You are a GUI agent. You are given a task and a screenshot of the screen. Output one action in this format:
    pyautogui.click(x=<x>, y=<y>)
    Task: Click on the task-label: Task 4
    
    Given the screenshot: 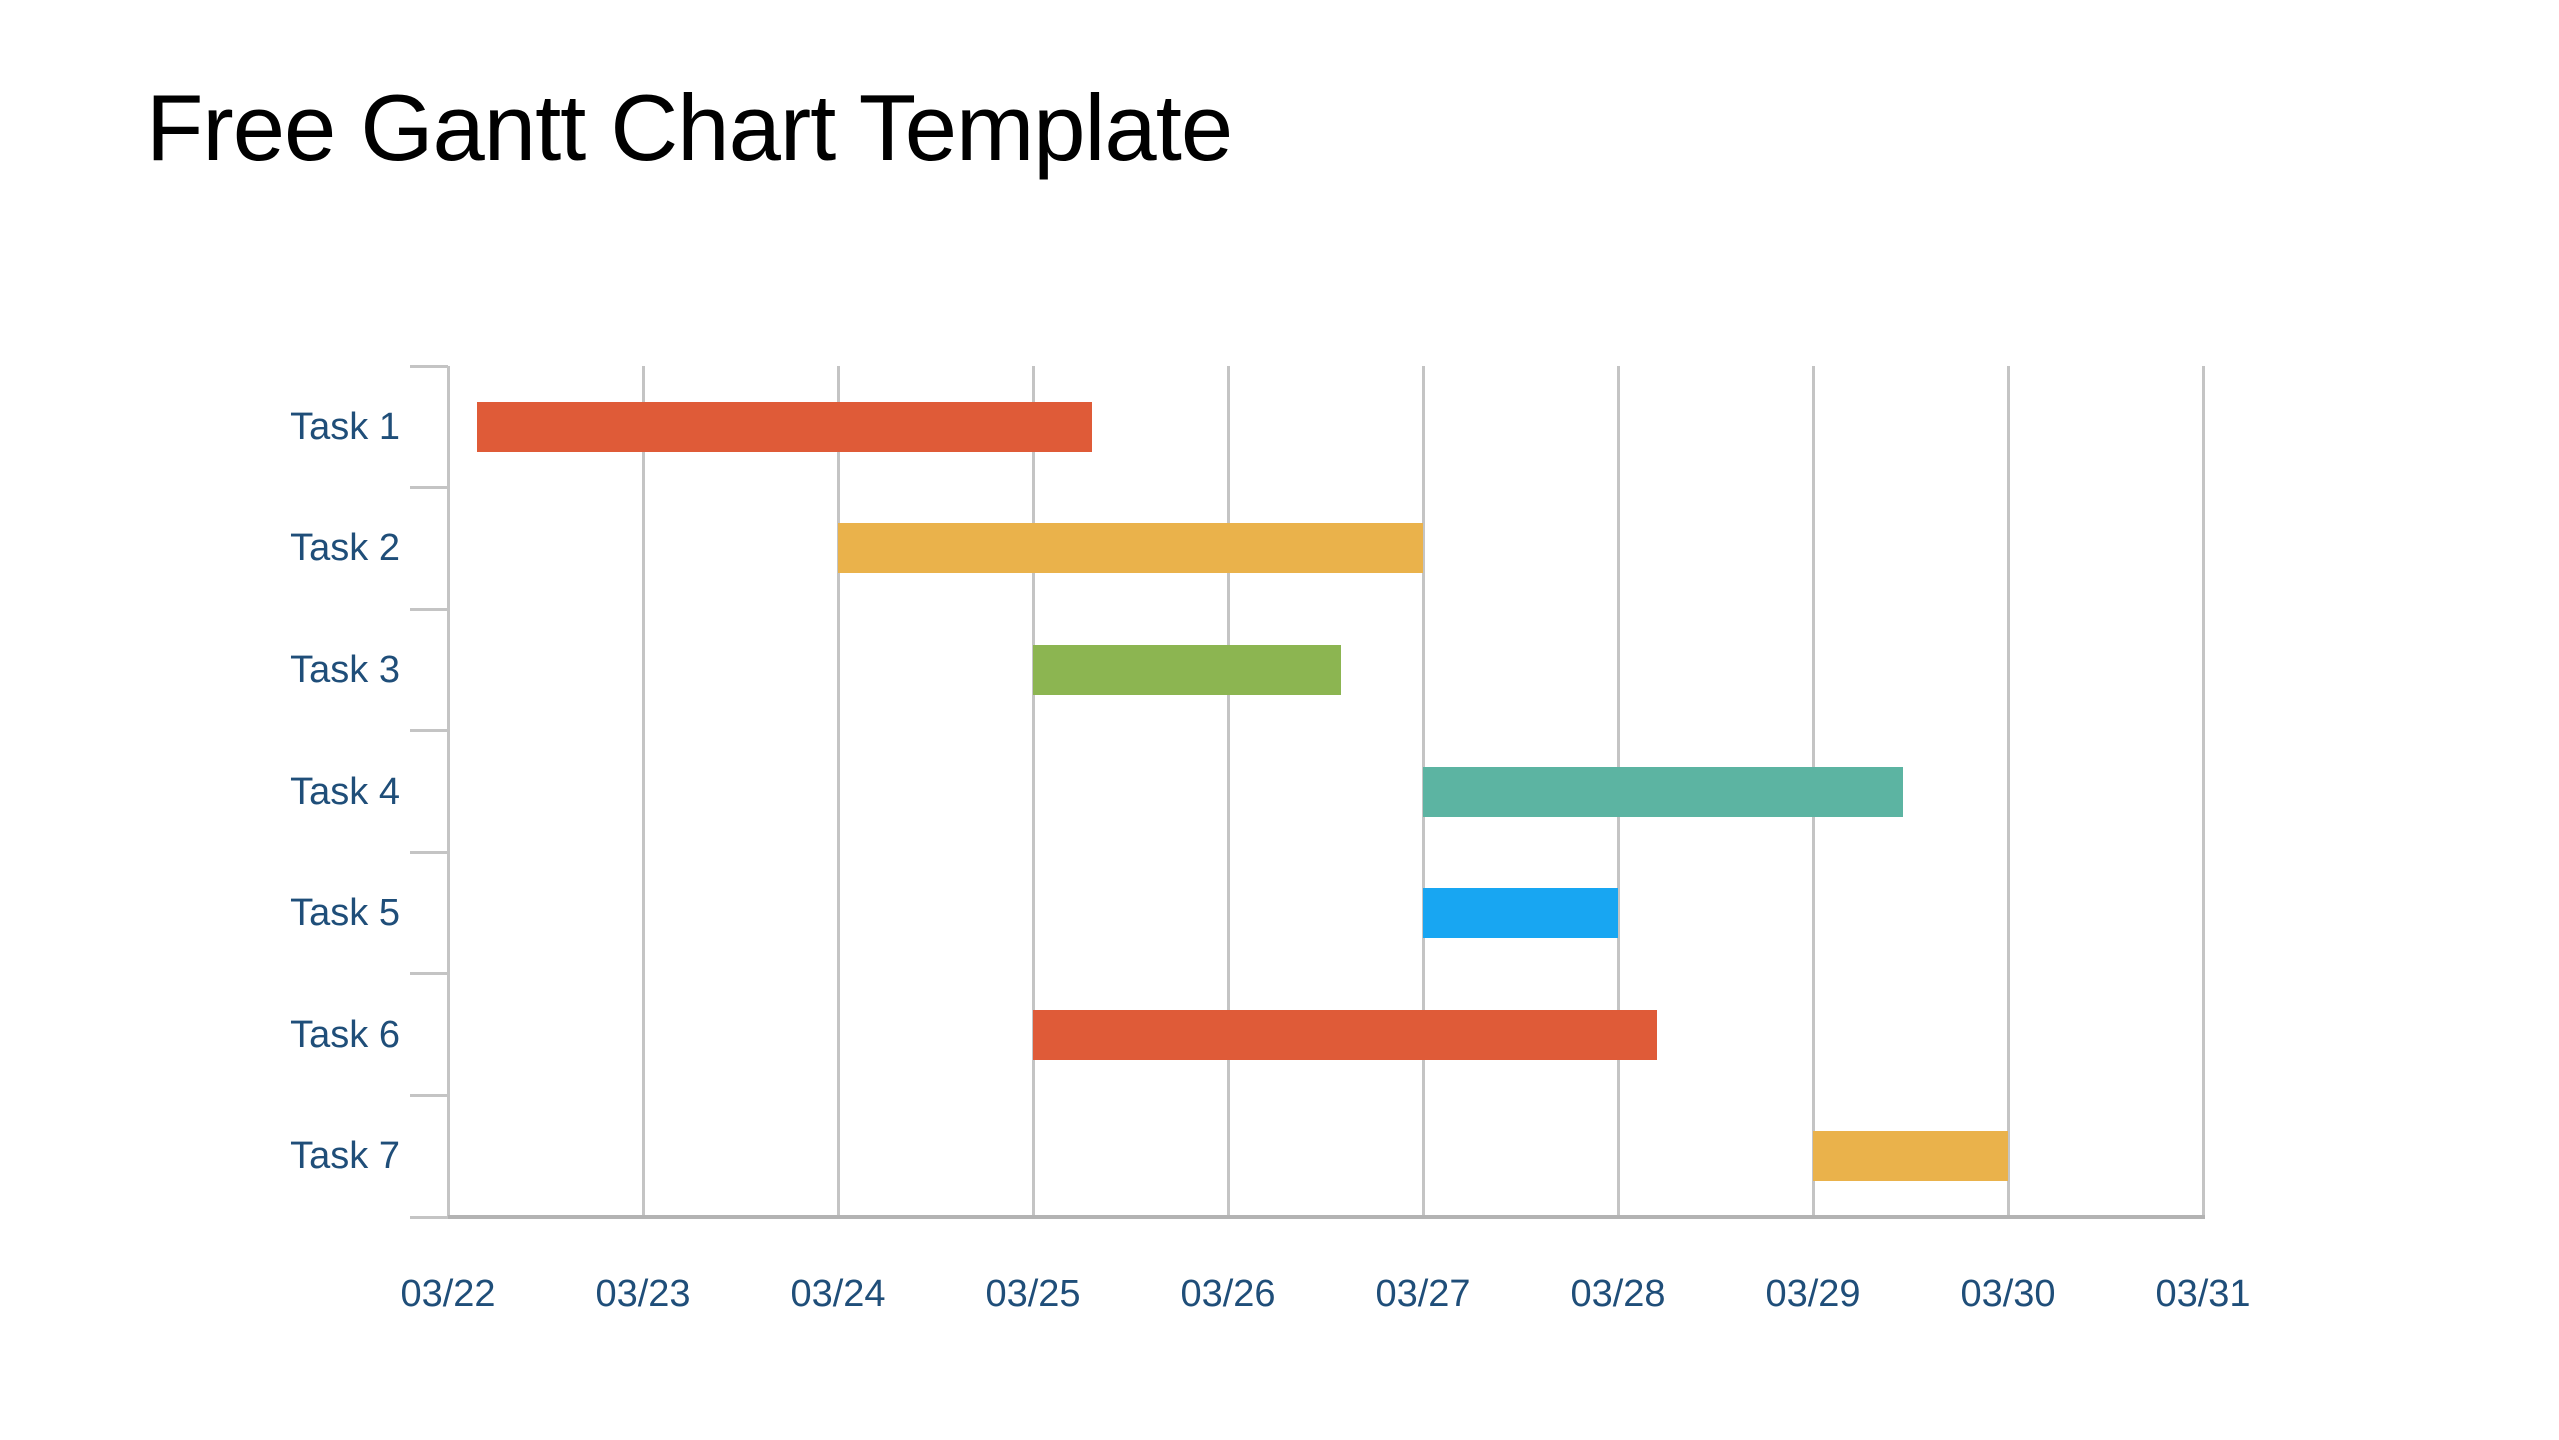 What is the action you would take?
    pyautogui.click(x=345, y=791)
    